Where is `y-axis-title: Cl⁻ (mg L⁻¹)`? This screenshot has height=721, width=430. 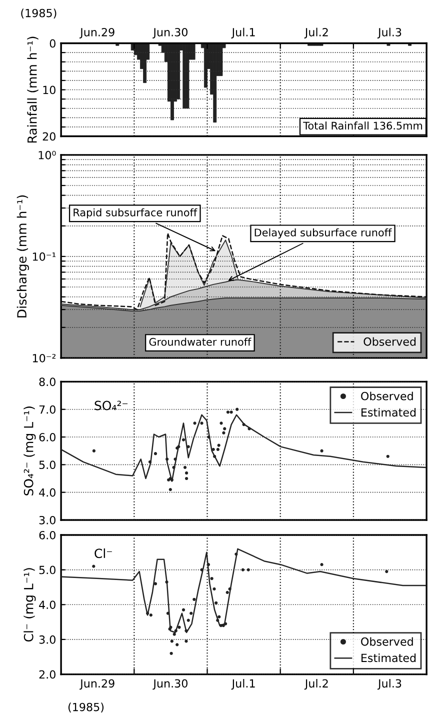
y-axis-title: Cl⁻ (mg L⁻¹) is located at coordinates (30, 605).